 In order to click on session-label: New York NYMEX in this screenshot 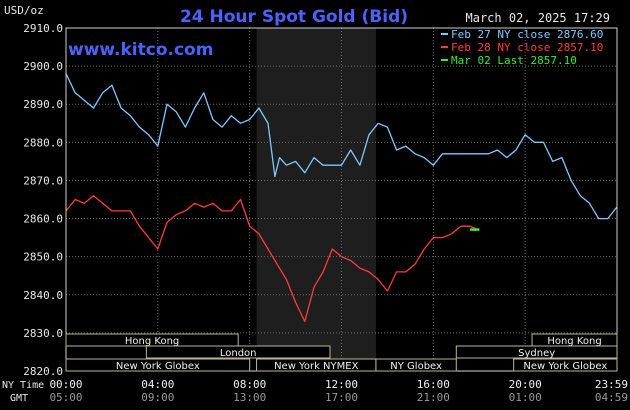, I will do `click(316, 366)`.